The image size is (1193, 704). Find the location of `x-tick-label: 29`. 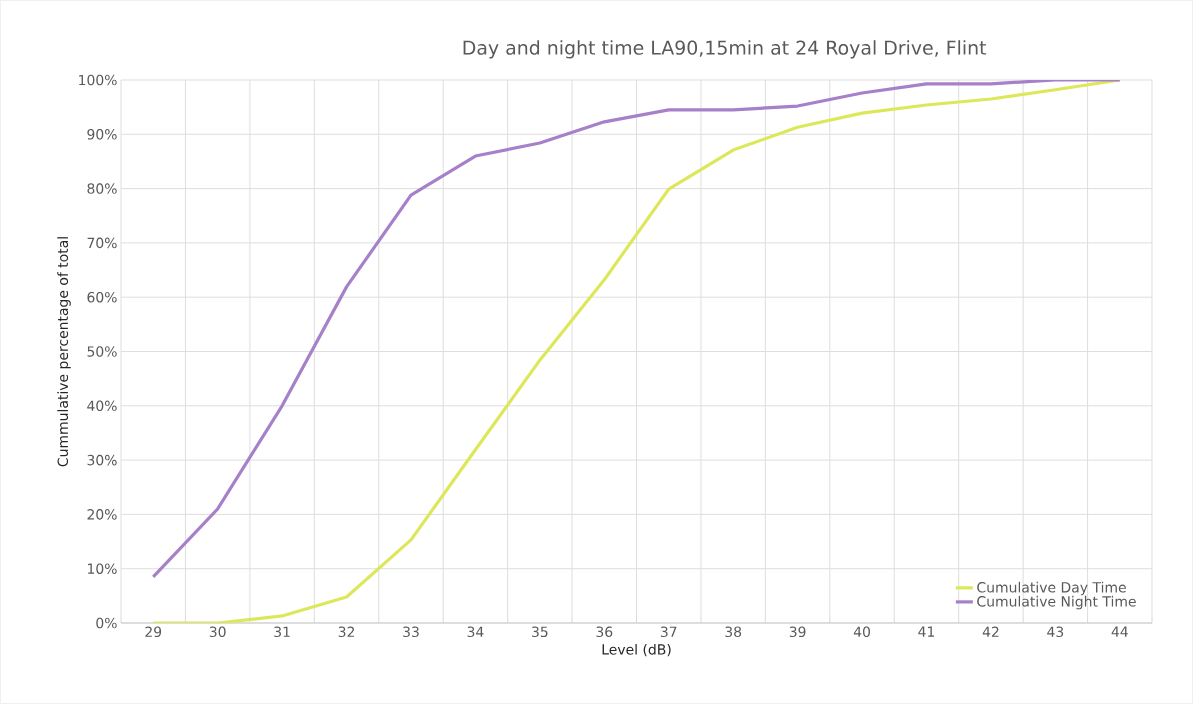

x-tick-label: 29 is located at coordinates (153, 632).